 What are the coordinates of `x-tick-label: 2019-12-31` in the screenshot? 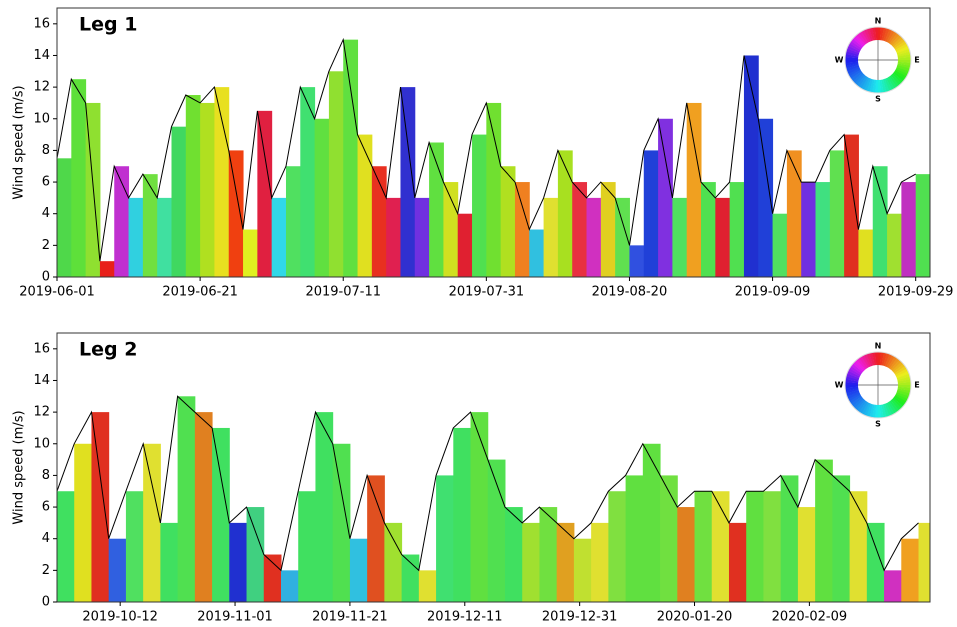 It's located at (580, 617).